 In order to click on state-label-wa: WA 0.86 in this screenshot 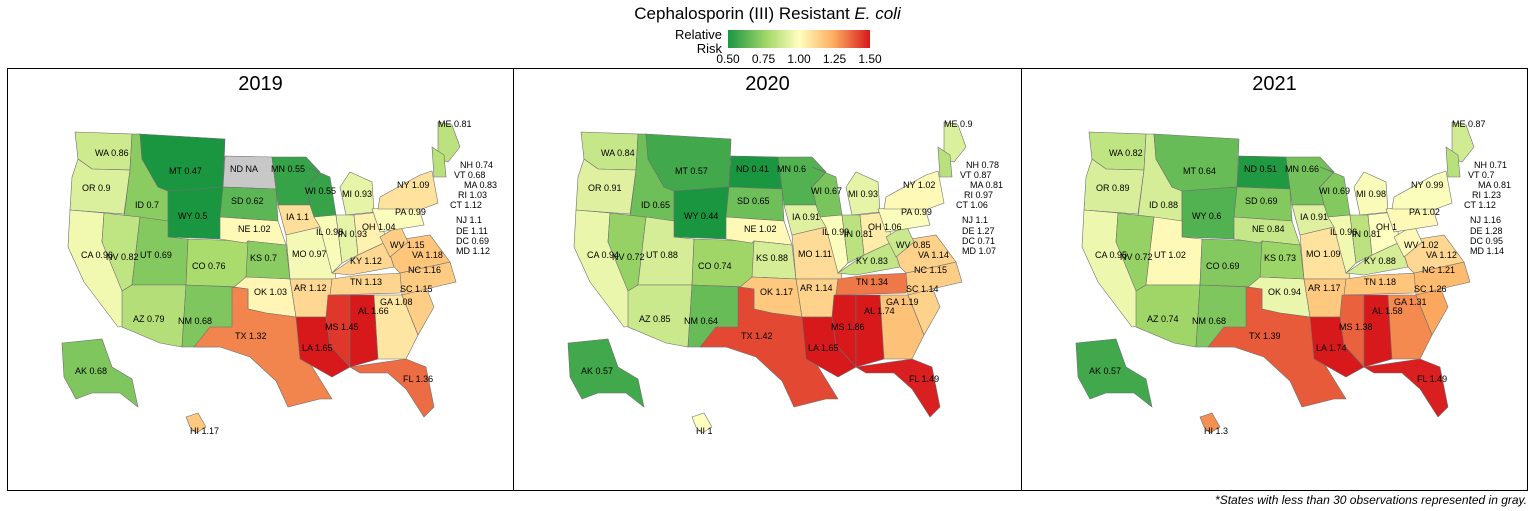, I will do `click(112, 153)`.